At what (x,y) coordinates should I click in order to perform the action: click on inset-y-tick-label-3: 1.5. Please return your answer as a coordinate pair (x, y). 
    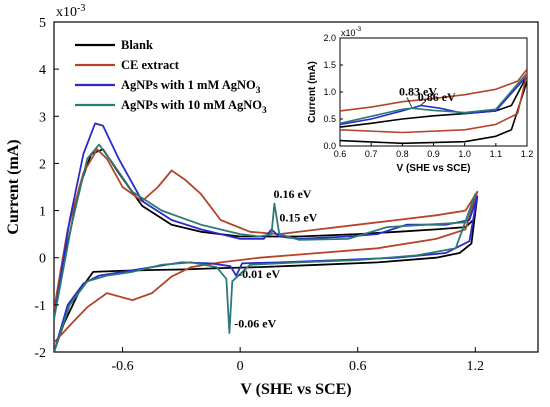
    Looking at the image, I should click on (329, 65).